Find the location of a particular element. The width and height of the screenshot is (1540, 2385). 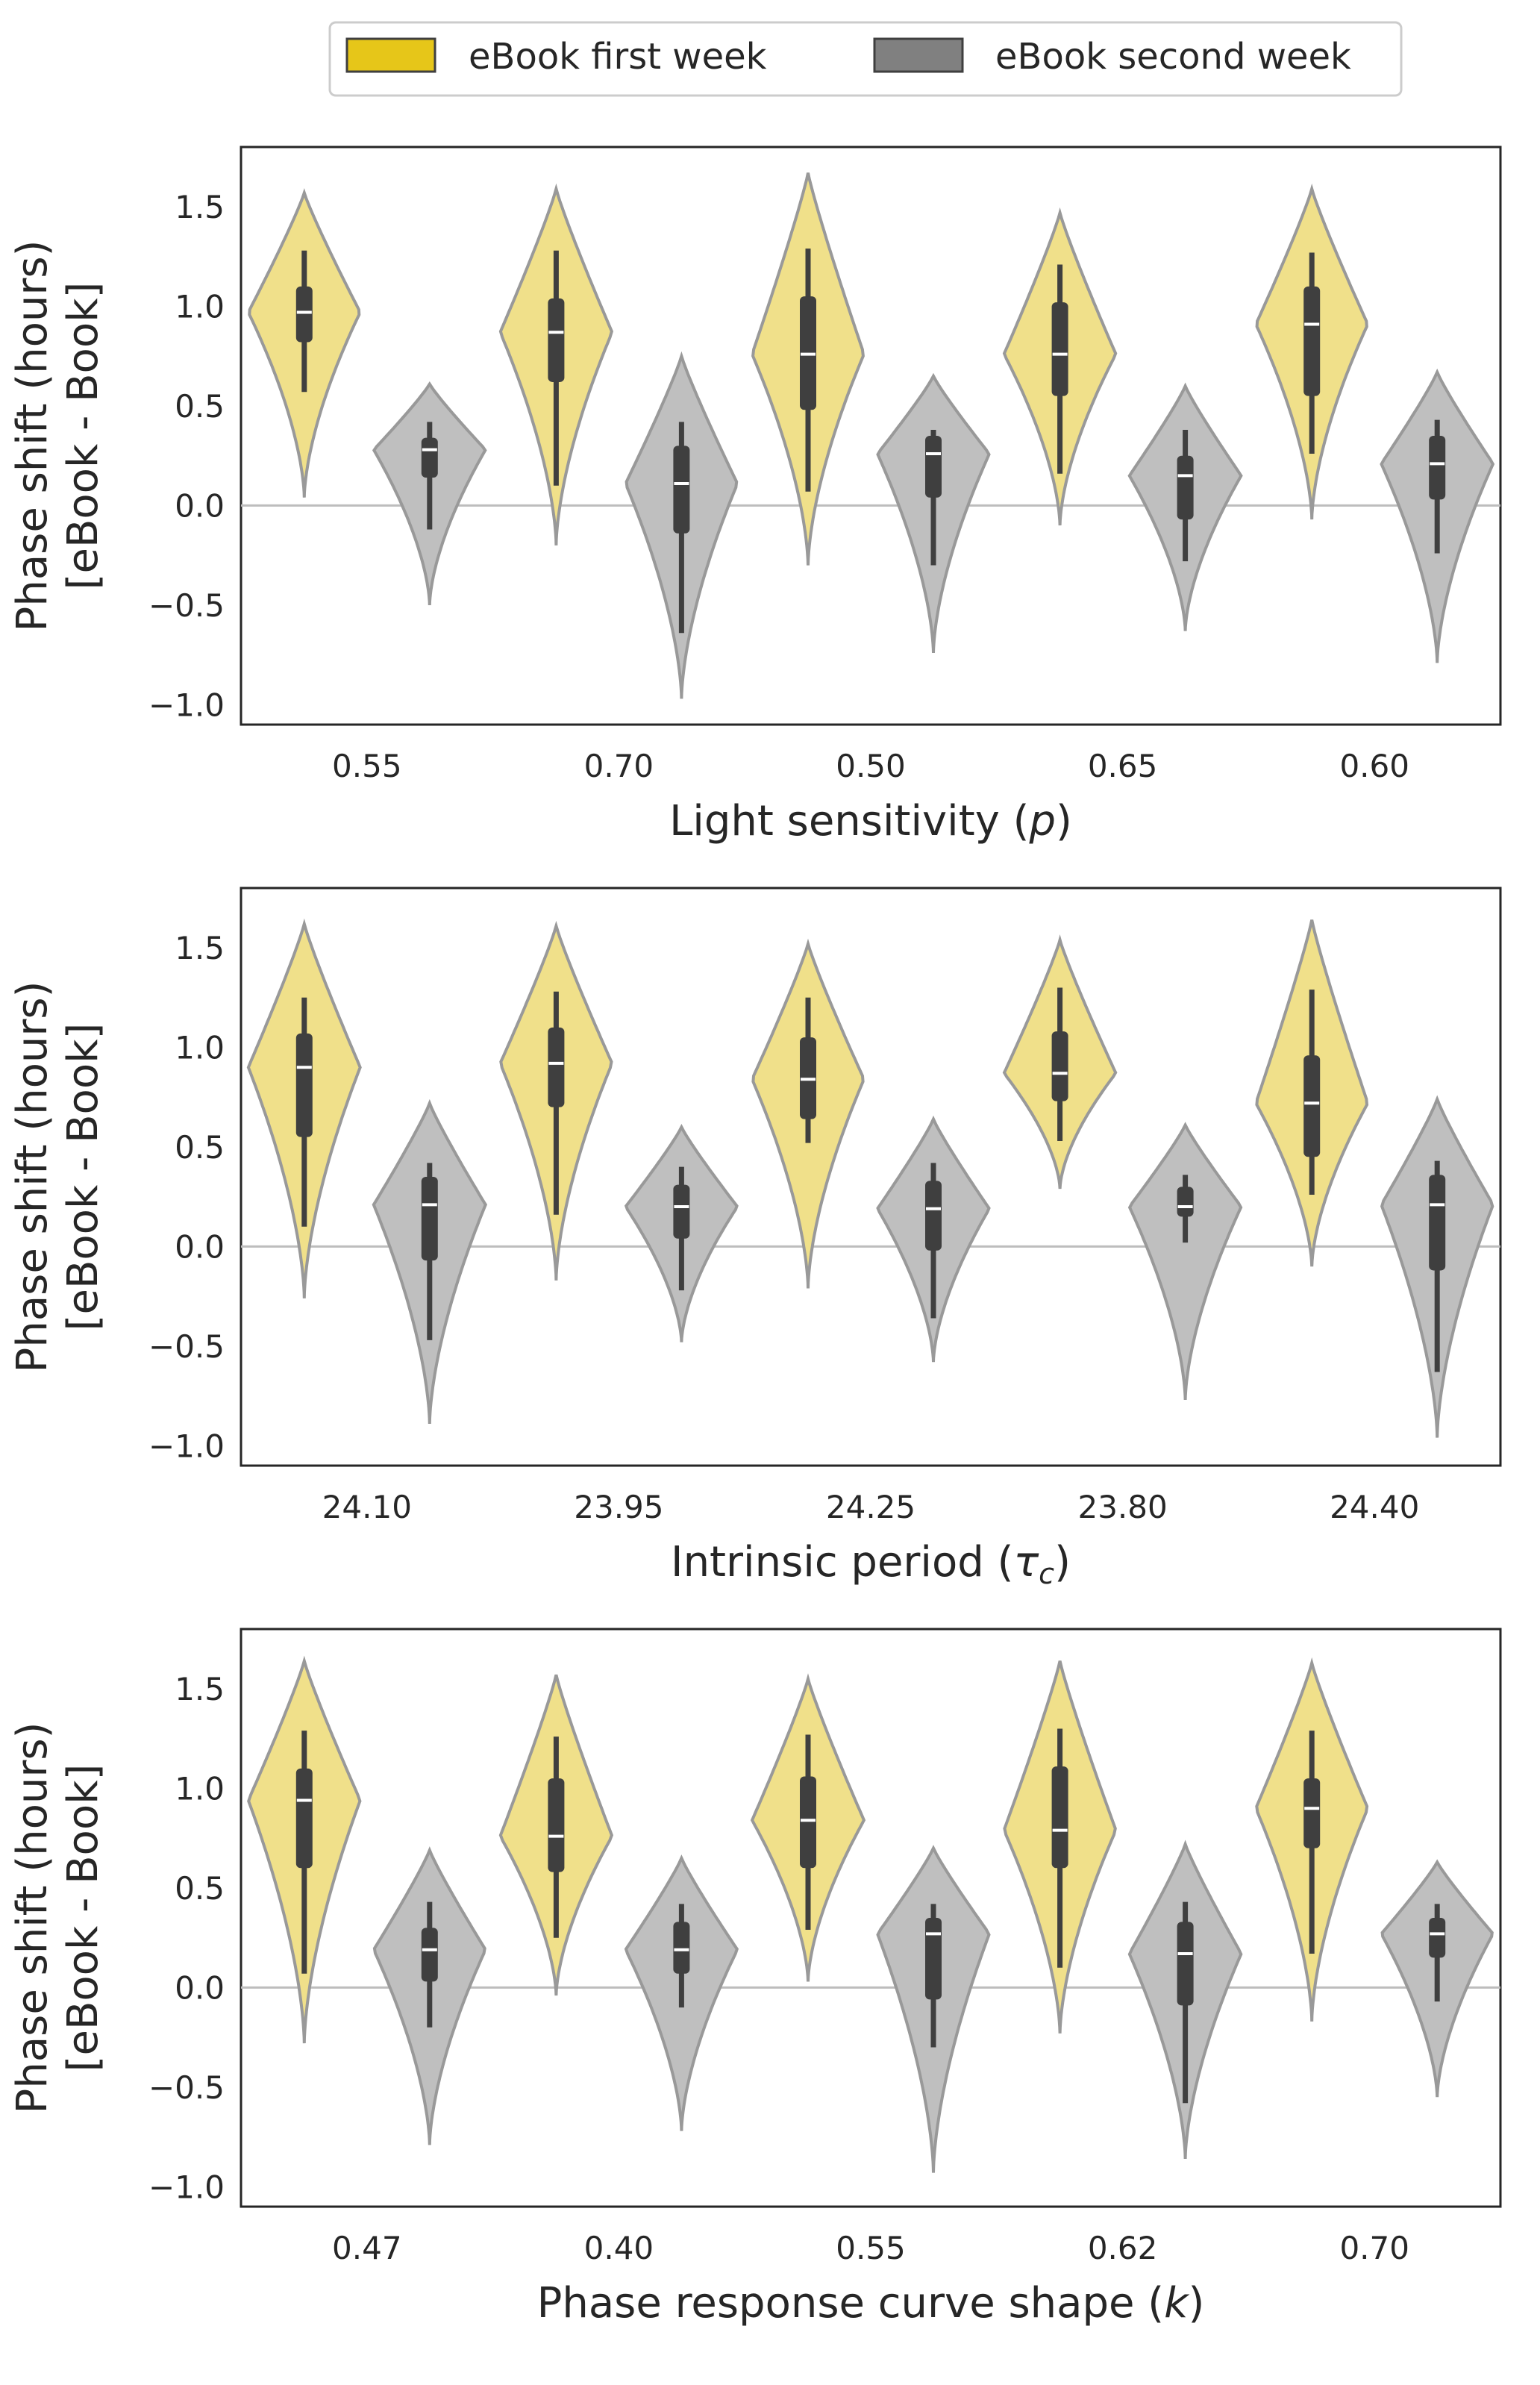

legend-label-first-week: eBook first week is located at coordinates (618, 57).